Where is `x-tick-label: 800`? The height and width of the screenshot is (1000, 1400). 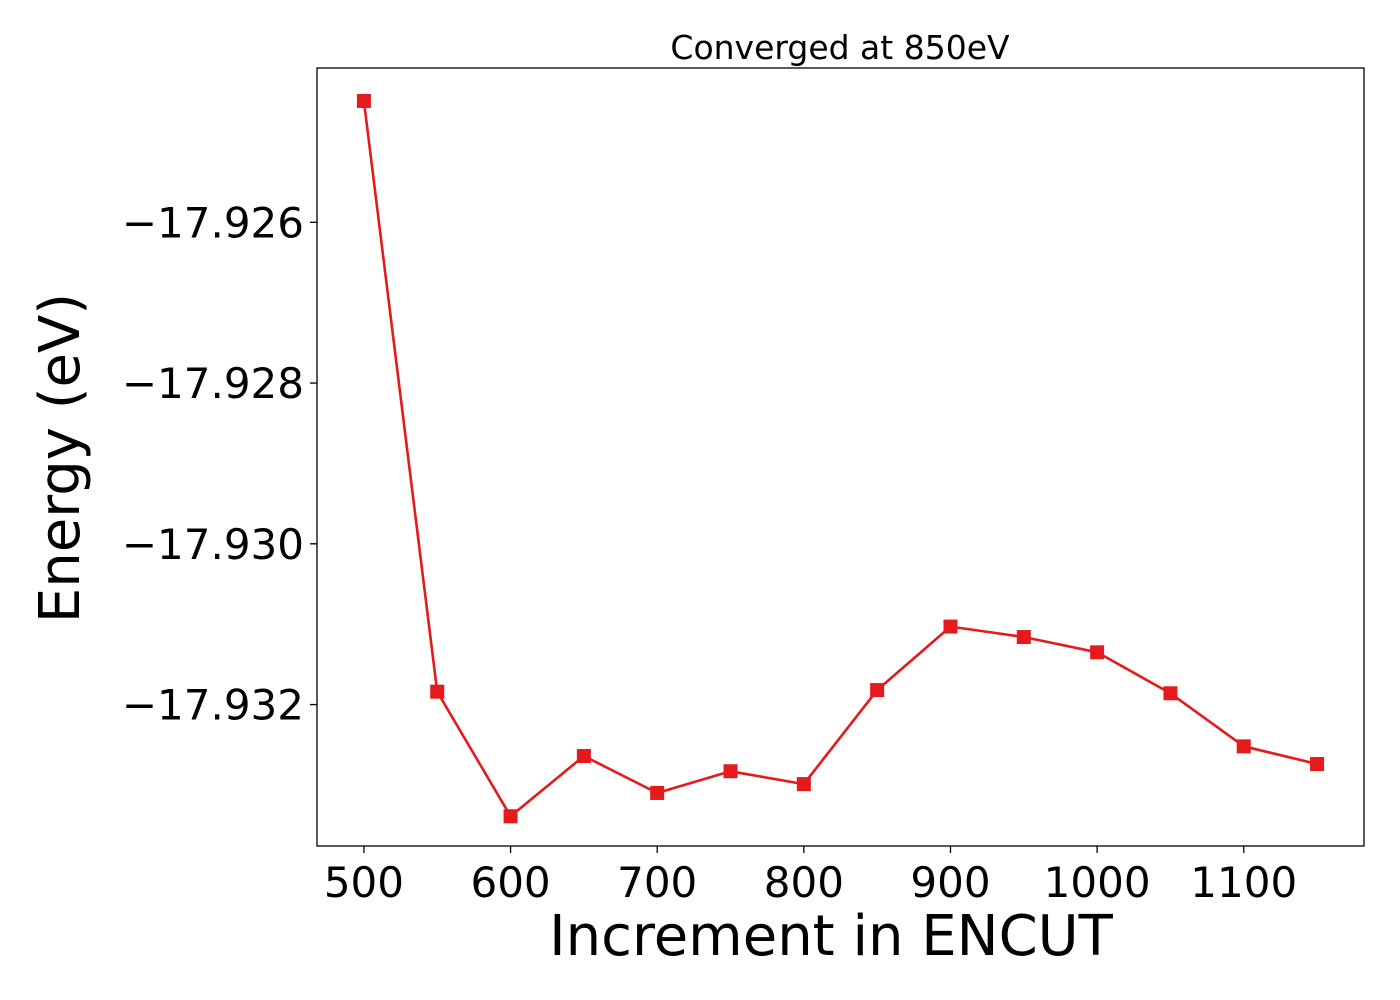
x-tick-label: 800 is located at coordinates (804, 882).